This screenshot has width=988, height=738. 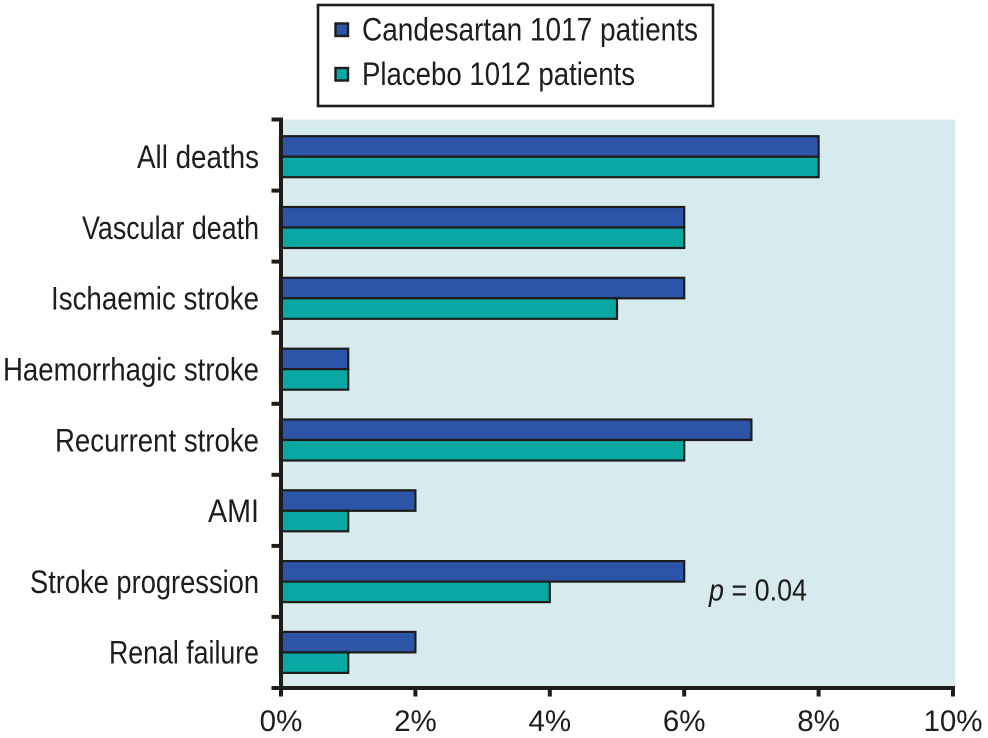 I want to click on svg-text: 10%, so click(x=952, y=721).